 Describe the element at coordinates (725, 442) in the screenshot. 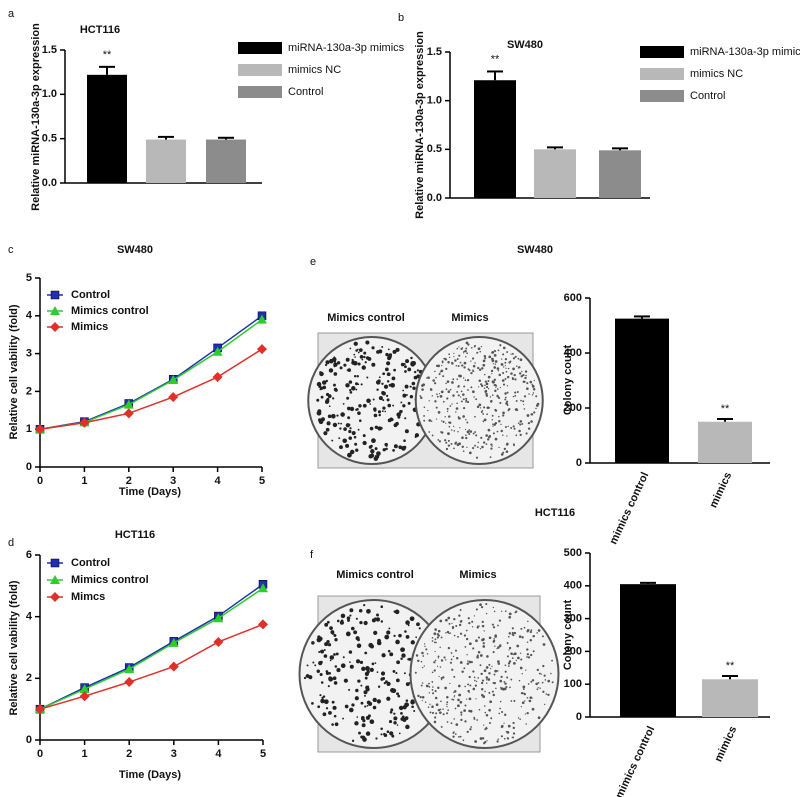

I see `bar` at that location.